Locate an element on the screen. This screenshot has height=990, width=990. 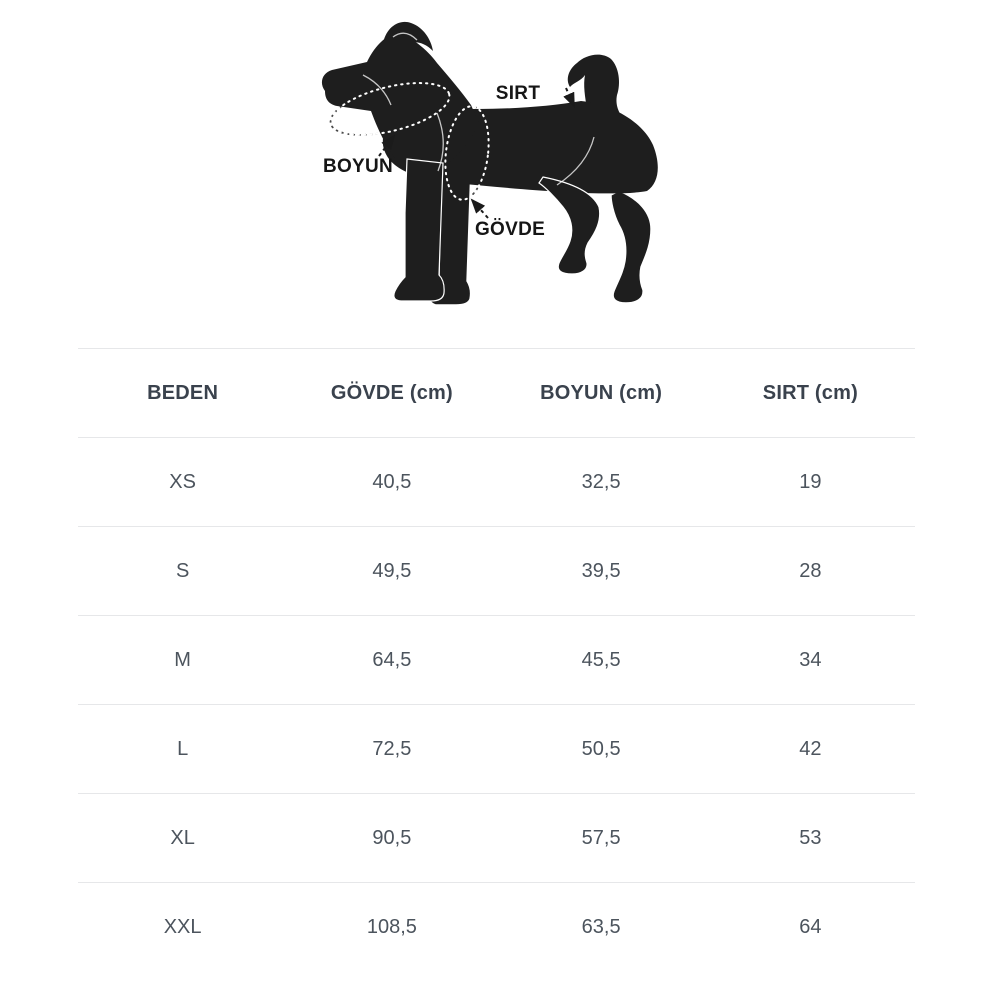
govde-arrow is located at coordinates (479, 208).